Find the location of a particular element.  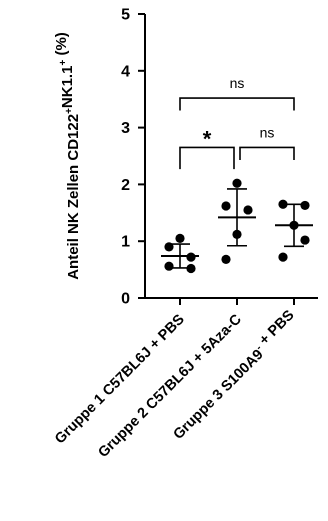

y-tick-label: 1 is located at coordinates (125, 242).